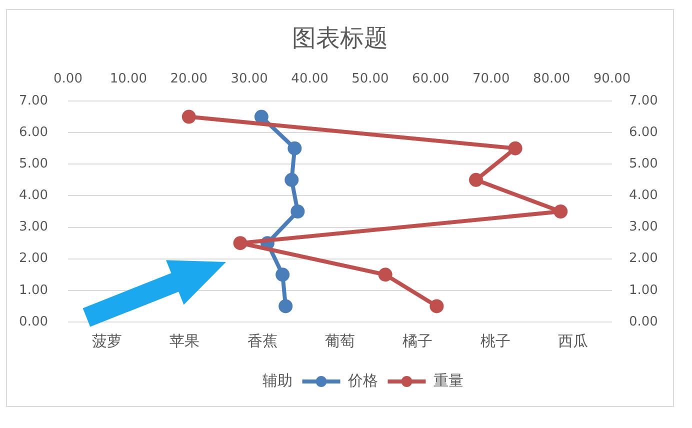 The height and width of the screenshot is (428, 692). What do you see at coordinates (33, 290) in the screenshot?
I see `y-tick-label: 1.00` at bounding box center [33, 290].